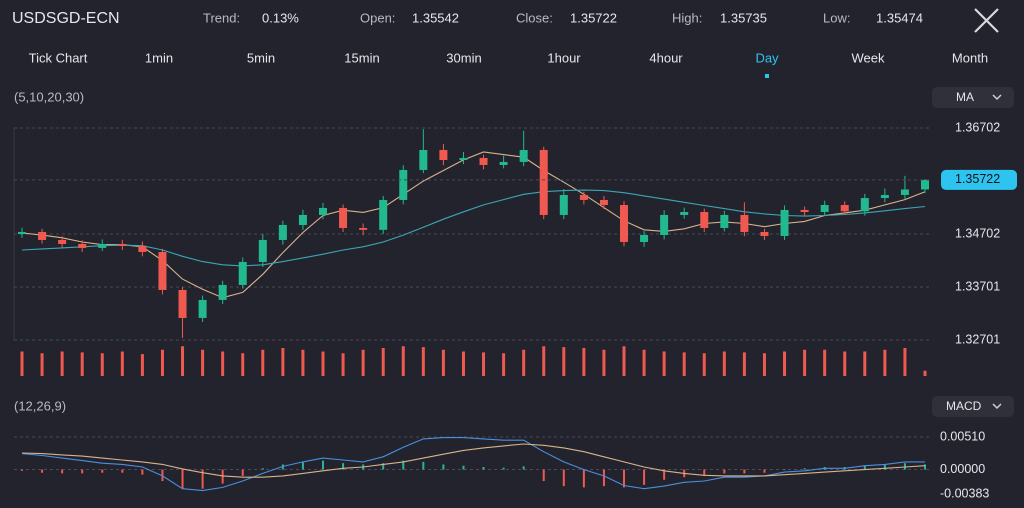  Describe the element at coordinates (767, 76) in the screenshot. I see `active-indicator` at that location.